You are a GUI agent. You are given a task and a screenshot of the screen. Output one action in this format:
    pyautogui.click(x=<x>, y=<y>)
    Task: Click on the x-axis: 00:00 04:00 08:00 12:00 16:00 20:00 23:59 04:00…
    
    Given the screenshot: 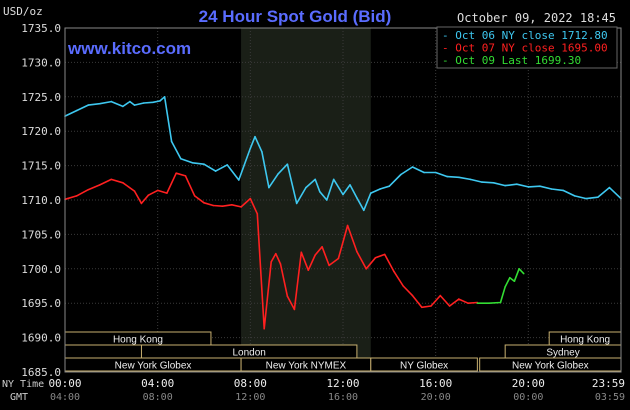 What is the action you would take?
    pyautogui.click(x=336, y=390)
    